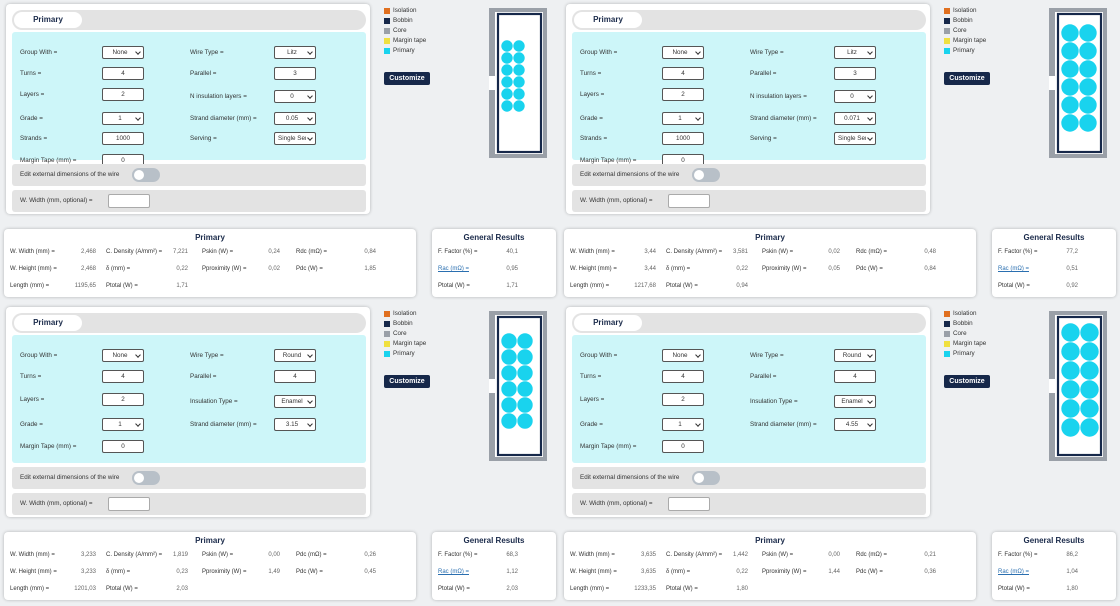 The image size is (1120, 606). What do you see at coordinates (405, 51) in the screenshot?
I see `legend-item: Primary` at bounding box center [405, 51].